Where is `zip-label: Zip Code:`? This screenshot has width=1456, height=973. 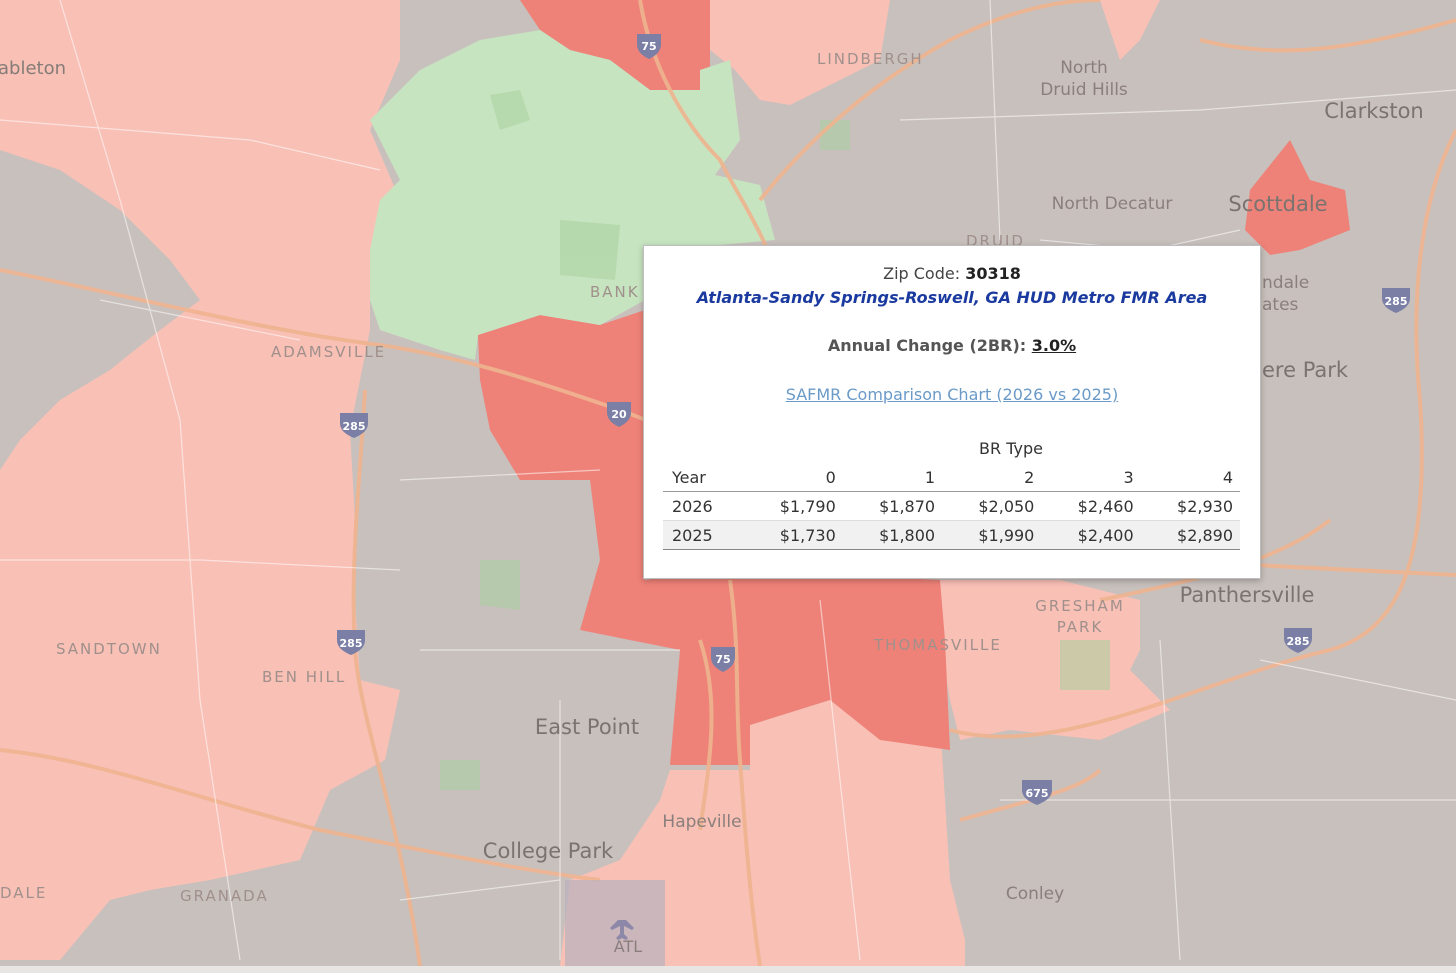 zip-label: Zip Code: is located at coordinates (922, 273).